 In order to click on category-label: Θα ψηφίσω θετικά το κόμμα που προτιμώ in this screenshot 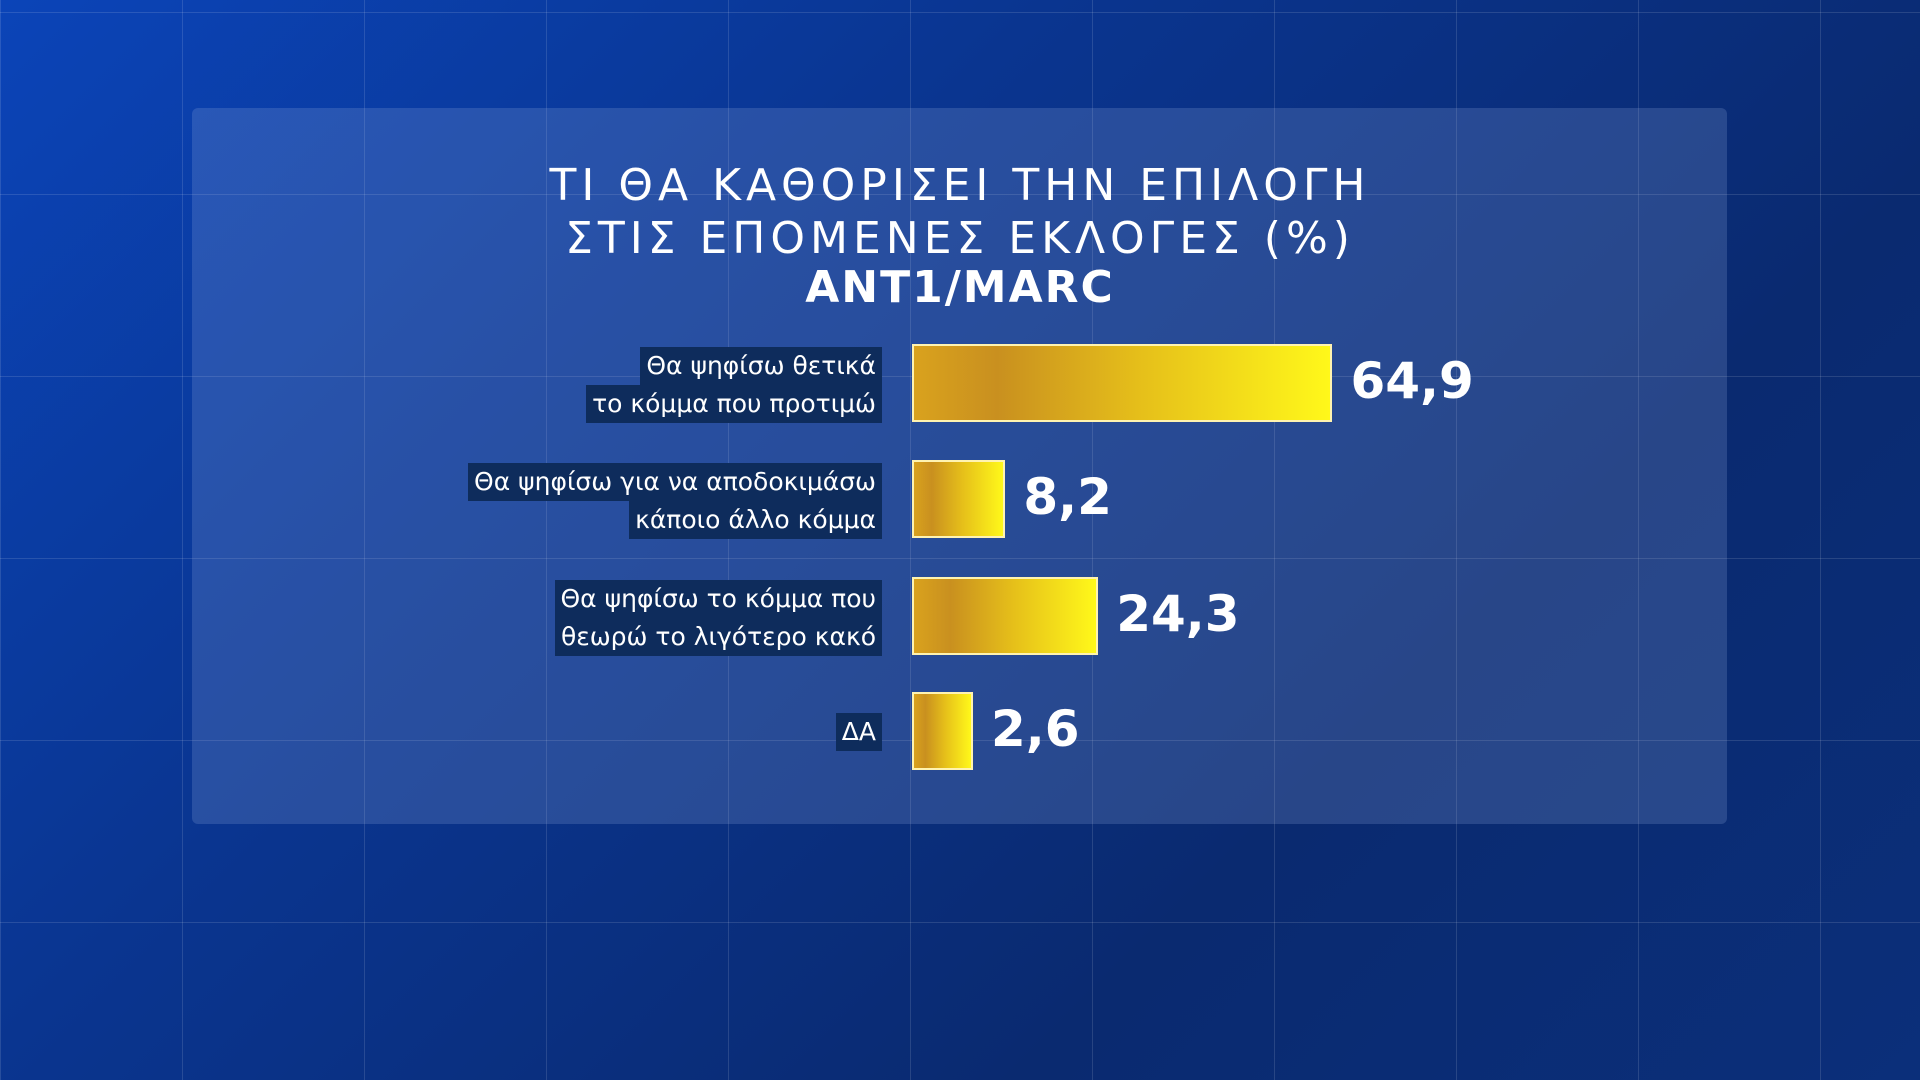, I will do `click(734, 385)`.